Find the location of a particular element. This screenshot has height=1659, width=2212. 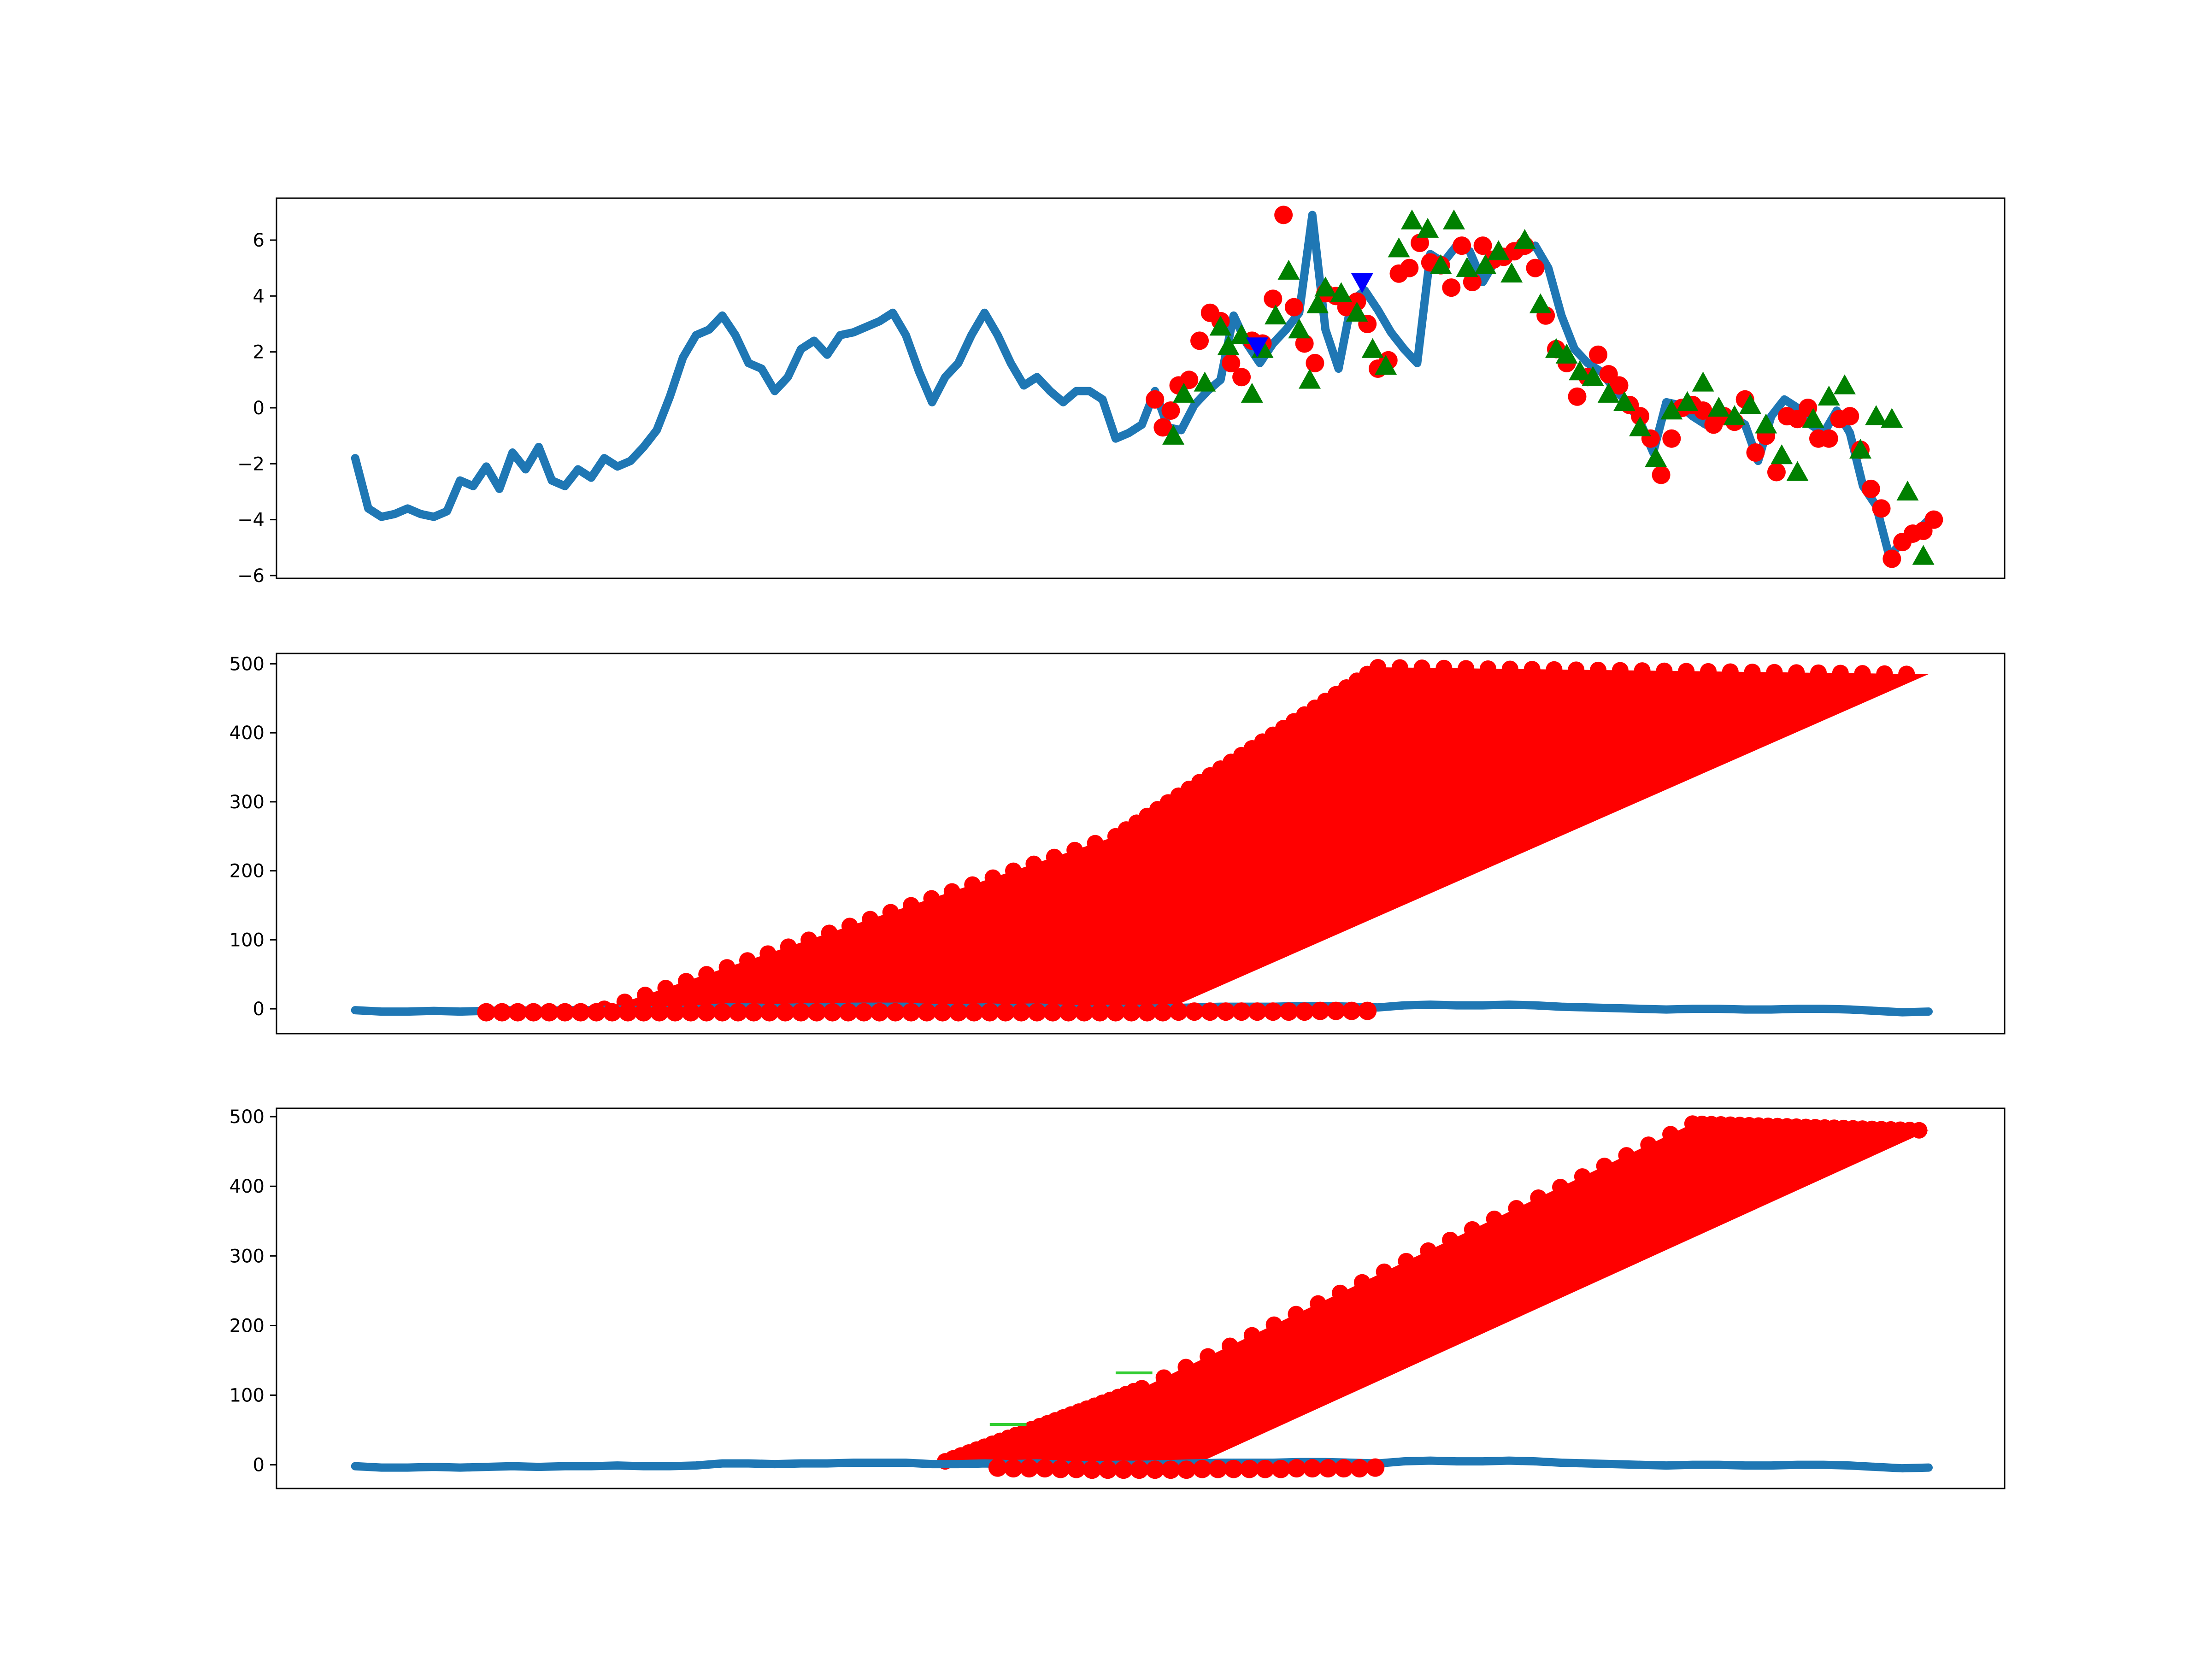

y-tick-label: 6 is located at coordinates (259, 240).